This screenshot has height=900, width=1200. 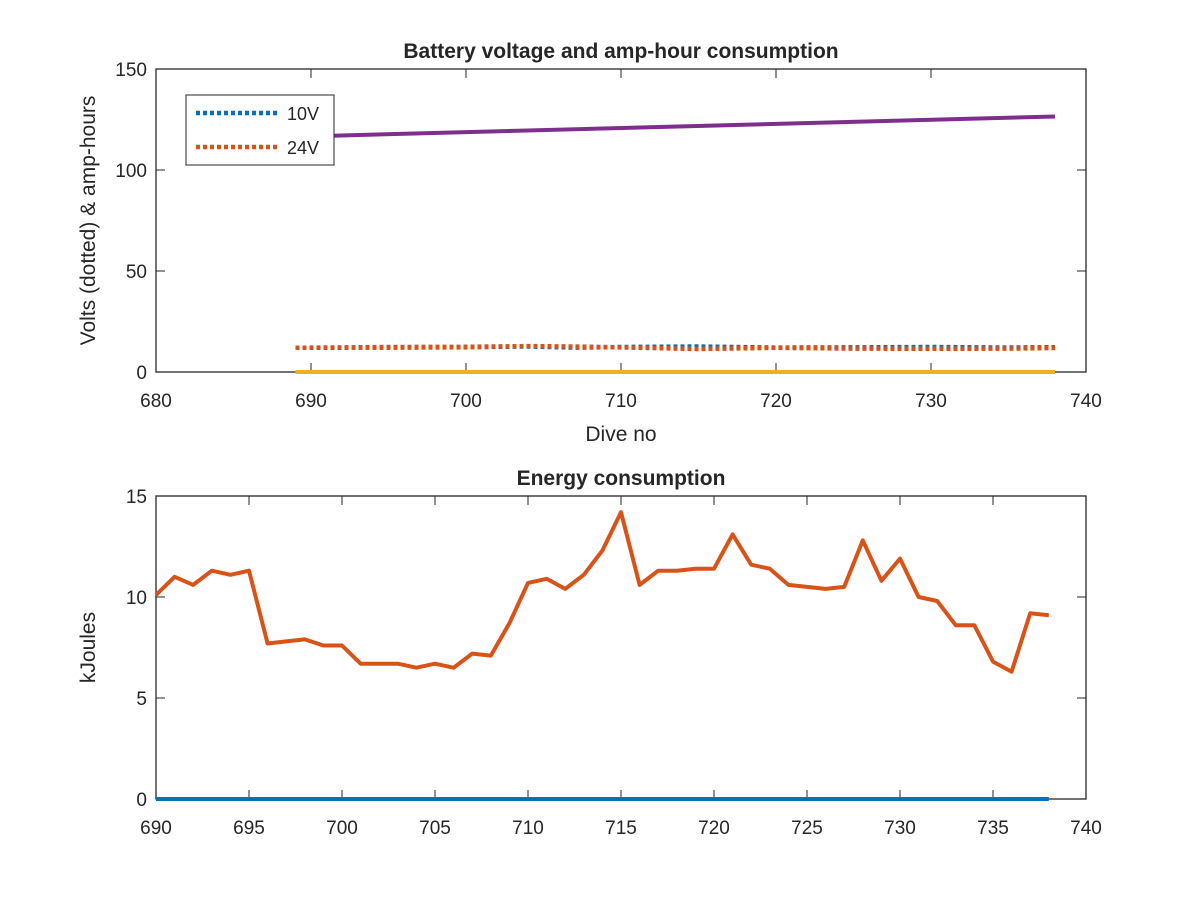 I want to click on legend-box, so click(x=260, y=130).